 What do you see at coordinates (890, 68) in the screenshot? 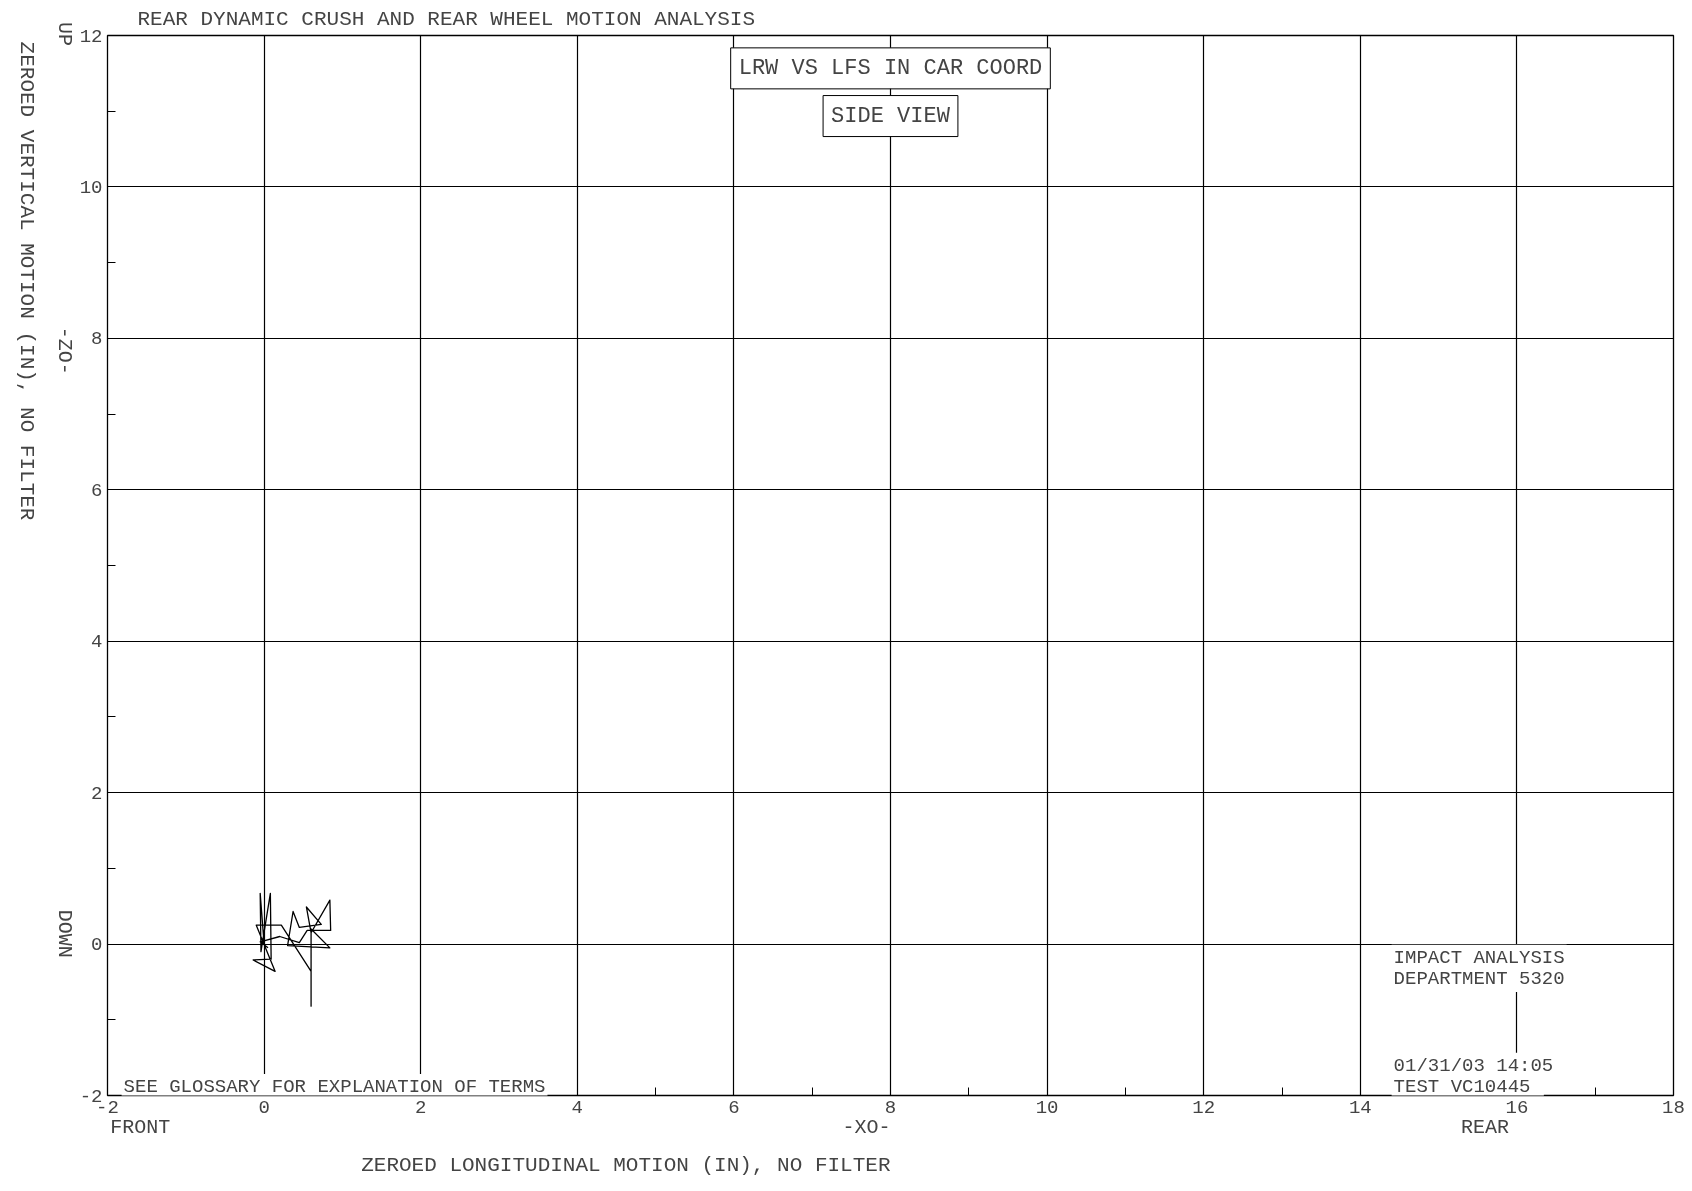
I see `annotation: LRW VS LFS IN CAR COORD` at bounding box center [890, 68].